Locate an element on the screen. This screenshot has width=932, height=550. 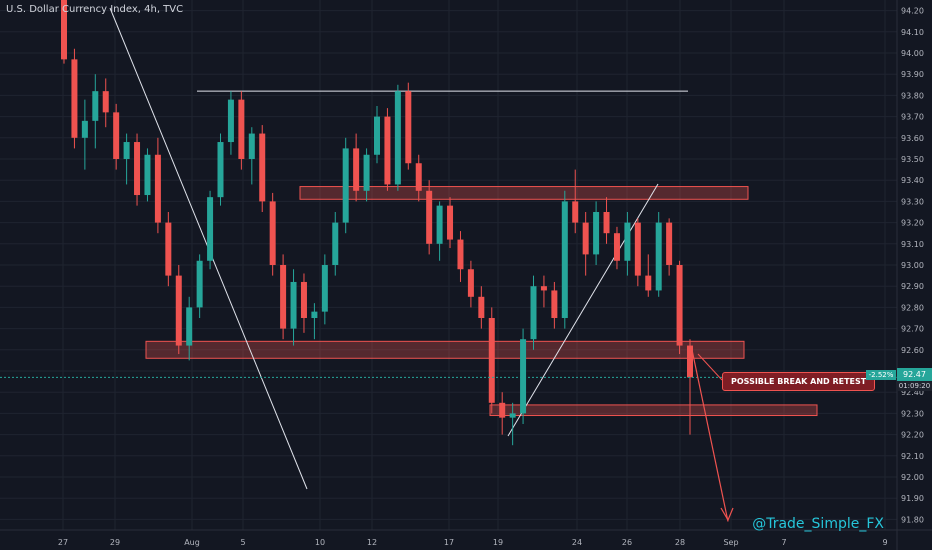
ascending-trendline is located at coordinates (583, 310).